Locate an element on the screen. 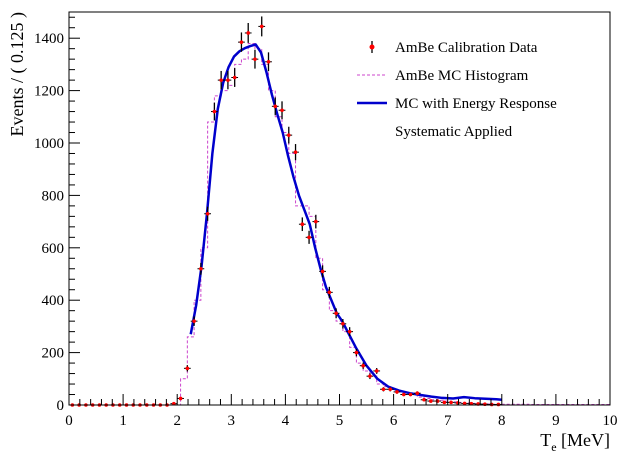 The width and height of the screenshot is (623, 456). x-axis-title-main: T is located at coordinates (545, 440).